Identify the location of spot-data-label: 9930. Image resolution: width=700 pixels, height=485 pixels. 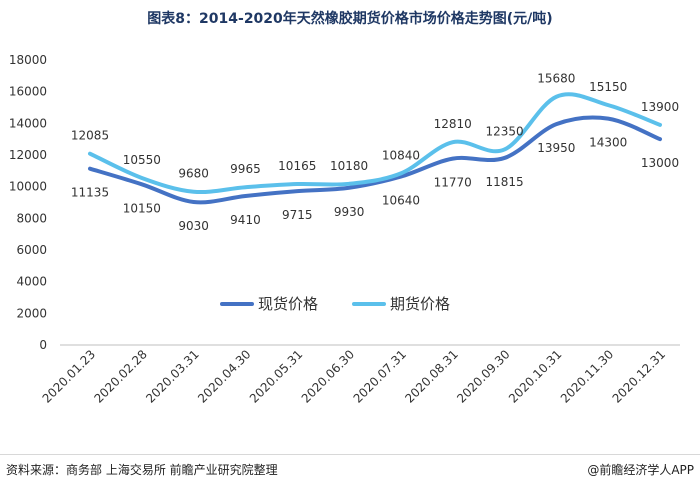
(349, 212).